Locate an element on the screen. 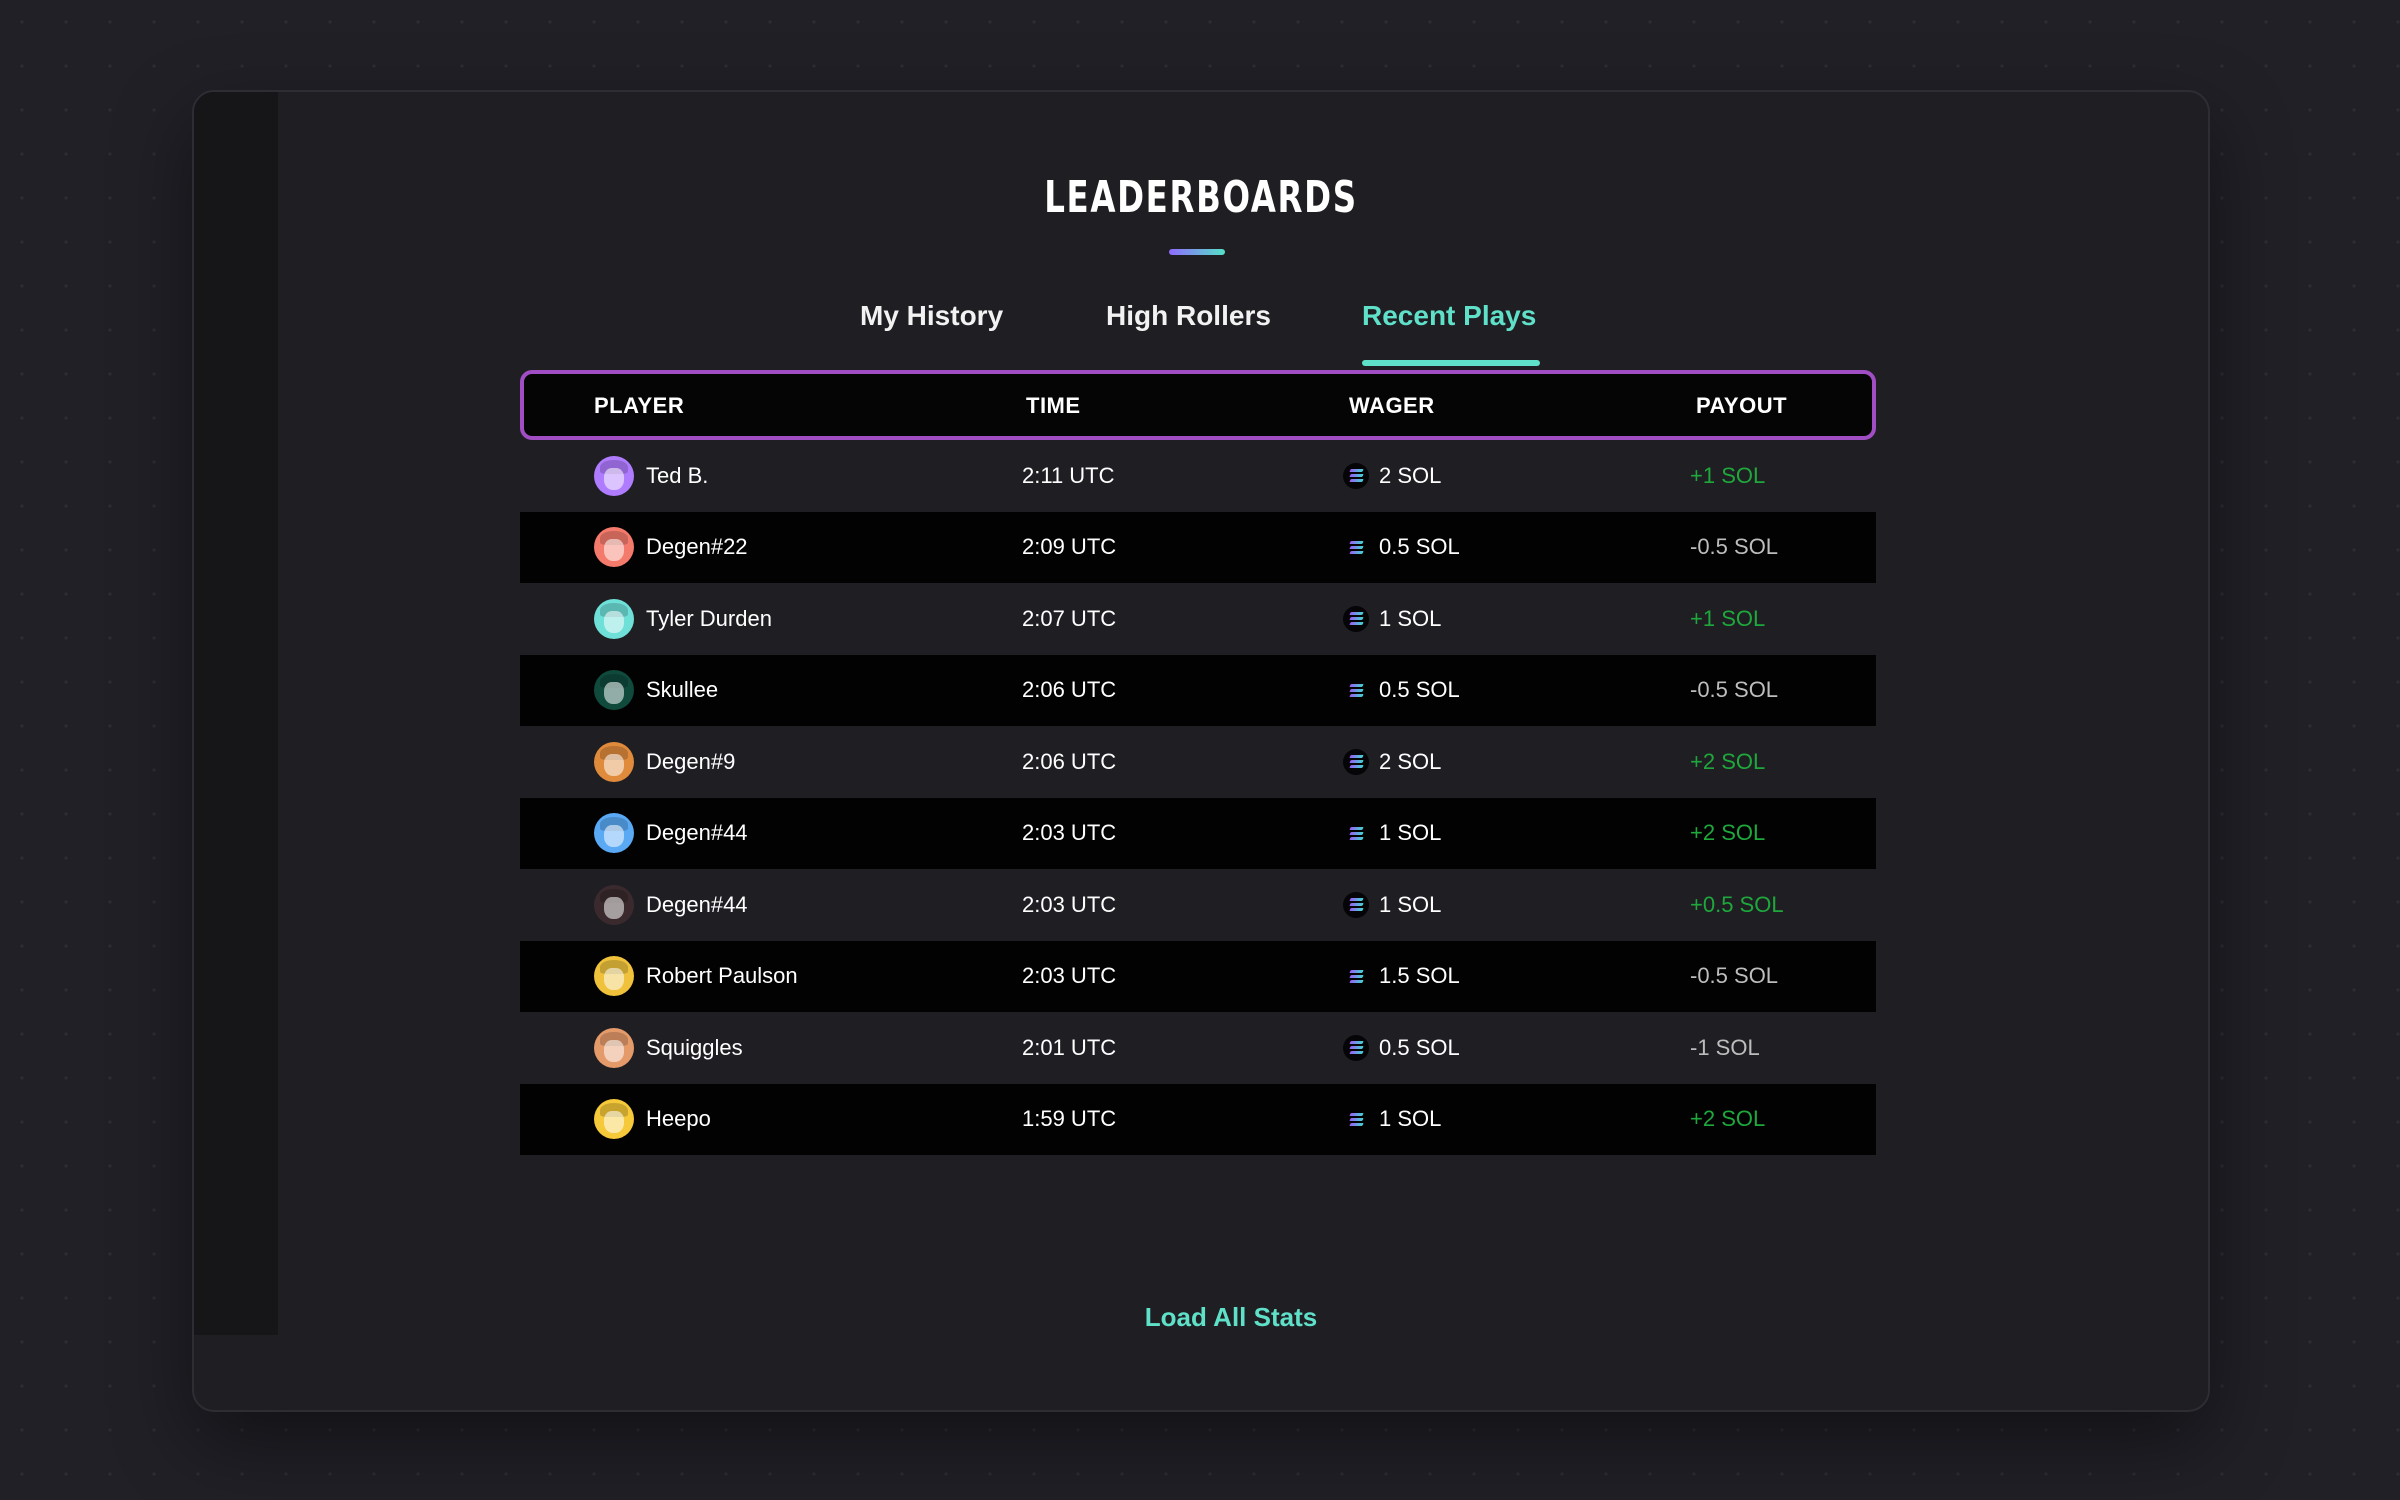  time-cell: 2:09 UTC is located at coordinates (1069, 548).